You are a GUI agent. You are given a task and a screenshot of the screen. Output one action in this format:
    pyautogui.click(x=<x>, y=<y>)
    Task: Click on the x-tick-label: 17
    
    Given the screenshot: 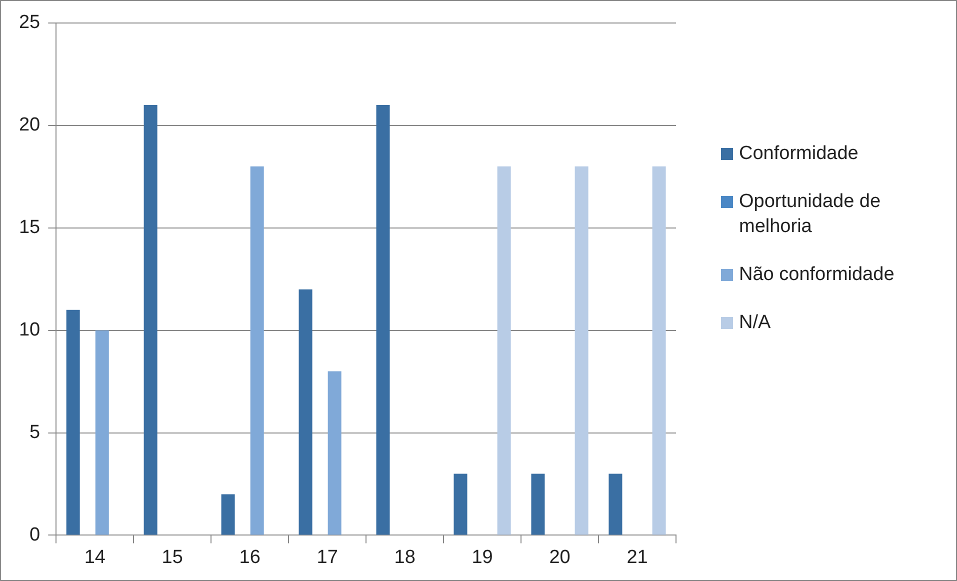 What is the action you would take?
    pyautogui.click(x=327, y=557)
    